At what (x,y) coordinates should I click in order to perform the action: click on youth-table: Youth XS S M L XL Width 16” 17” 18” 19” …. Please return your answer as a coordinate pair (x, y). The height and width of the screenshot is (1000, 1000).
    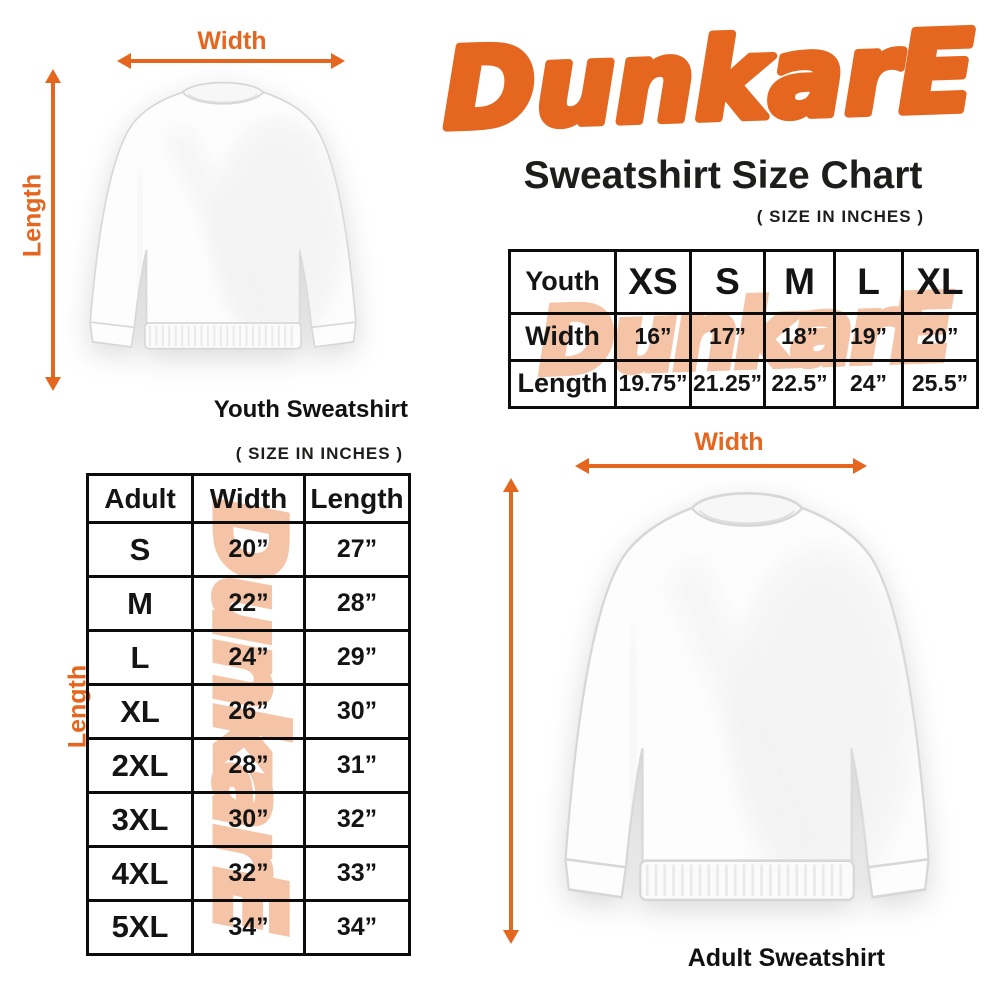
    Looking at the image, I should click on (743, 329).